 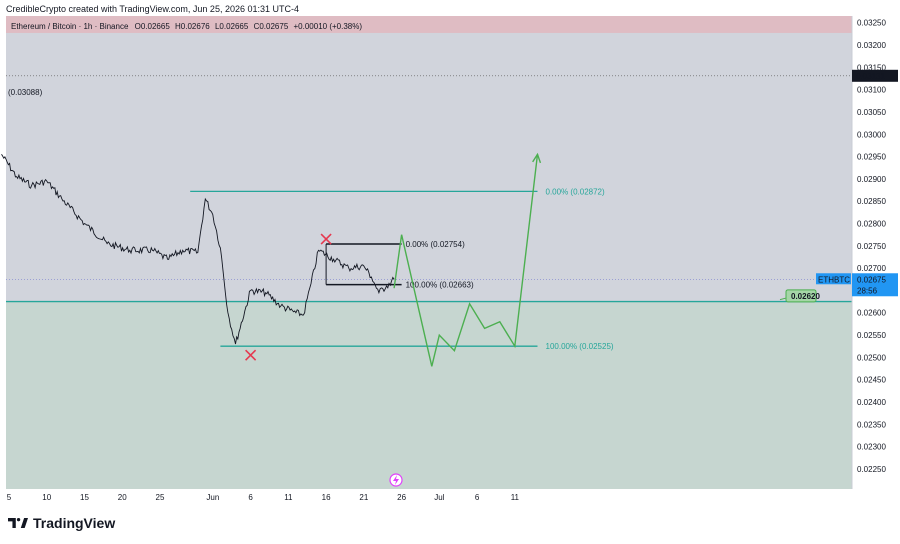 I want to click on marked-price-tag, so click(x=875, y=75).